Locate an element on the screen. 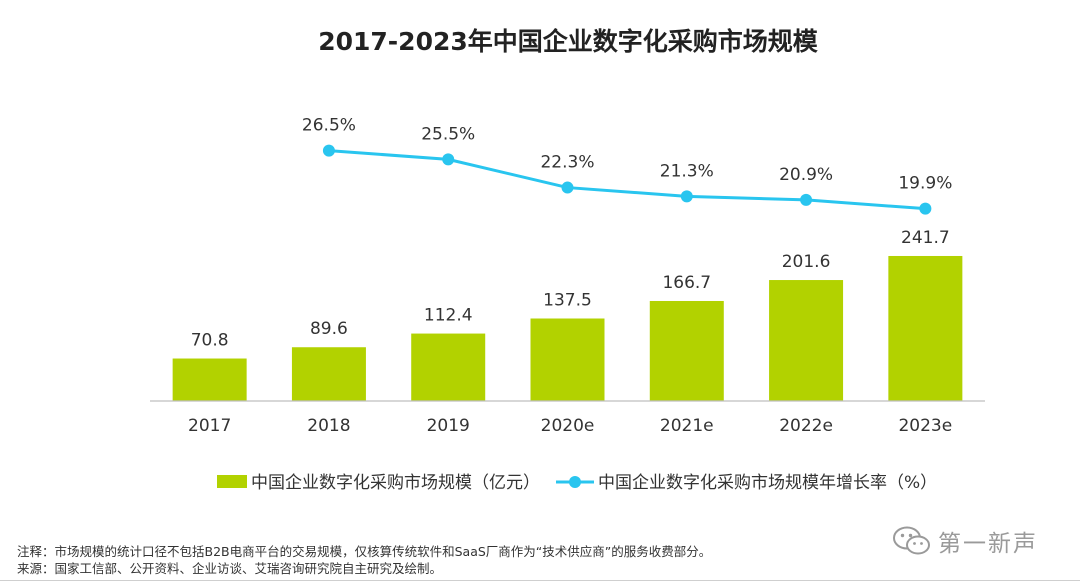  x-tick-label: 2018 is located at coordinates (328, 426).